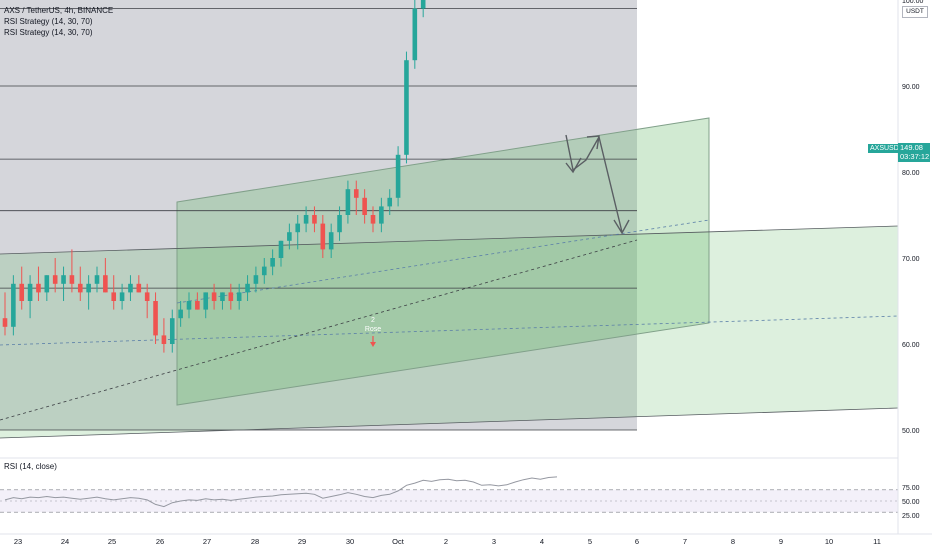 The height and width of the screenshot is (555, 932). I want to click on time-tick-label: Oct, so click(398, 541).